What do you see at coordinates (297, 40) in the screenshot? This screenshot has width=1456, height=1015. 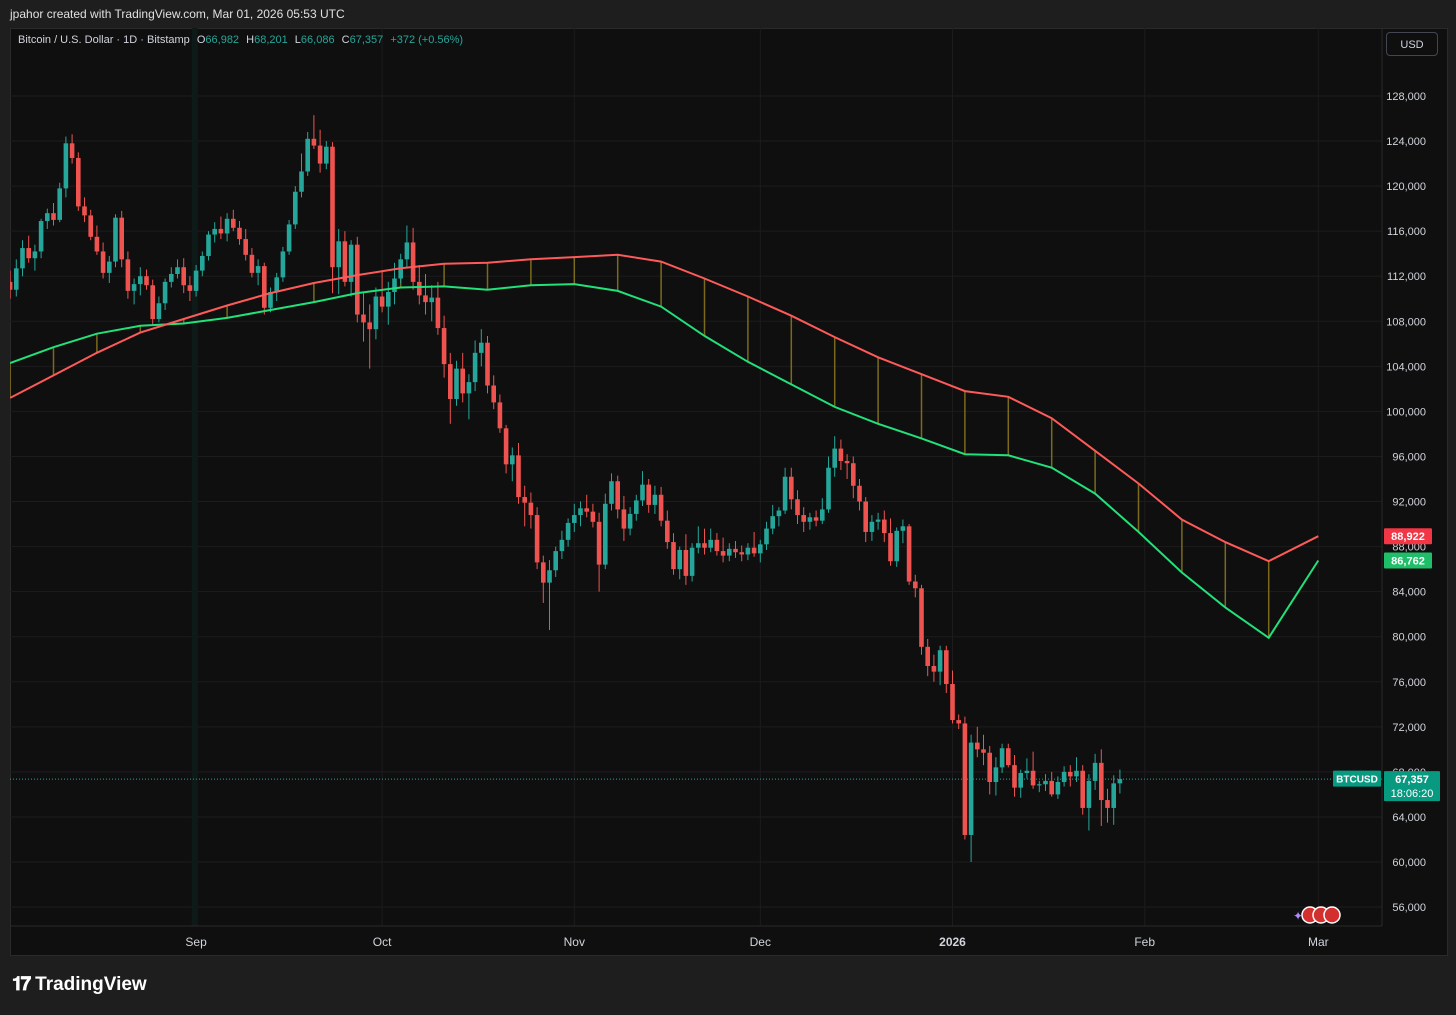 I see `low-label: L` at bounding box center [297, 40].